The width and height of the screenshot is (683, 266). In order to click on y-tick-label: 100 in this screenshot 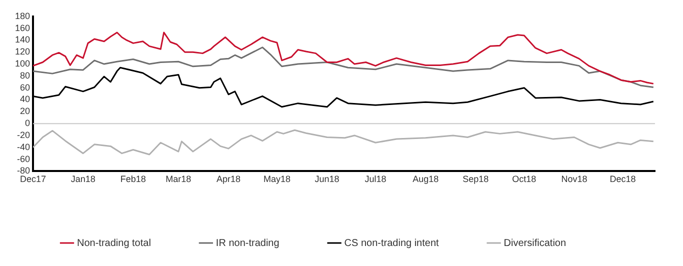, I will do `click(22, 63)`.